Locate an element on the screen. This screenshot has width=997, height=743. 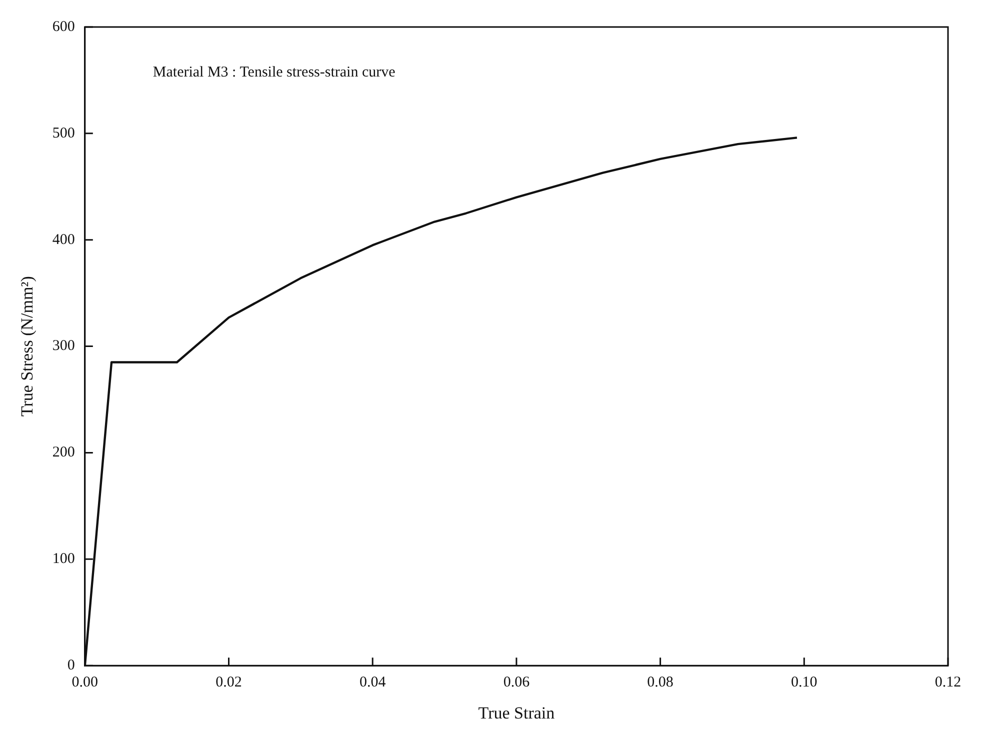
x-axis-title: True Strain is located at coordinates (517, 712).